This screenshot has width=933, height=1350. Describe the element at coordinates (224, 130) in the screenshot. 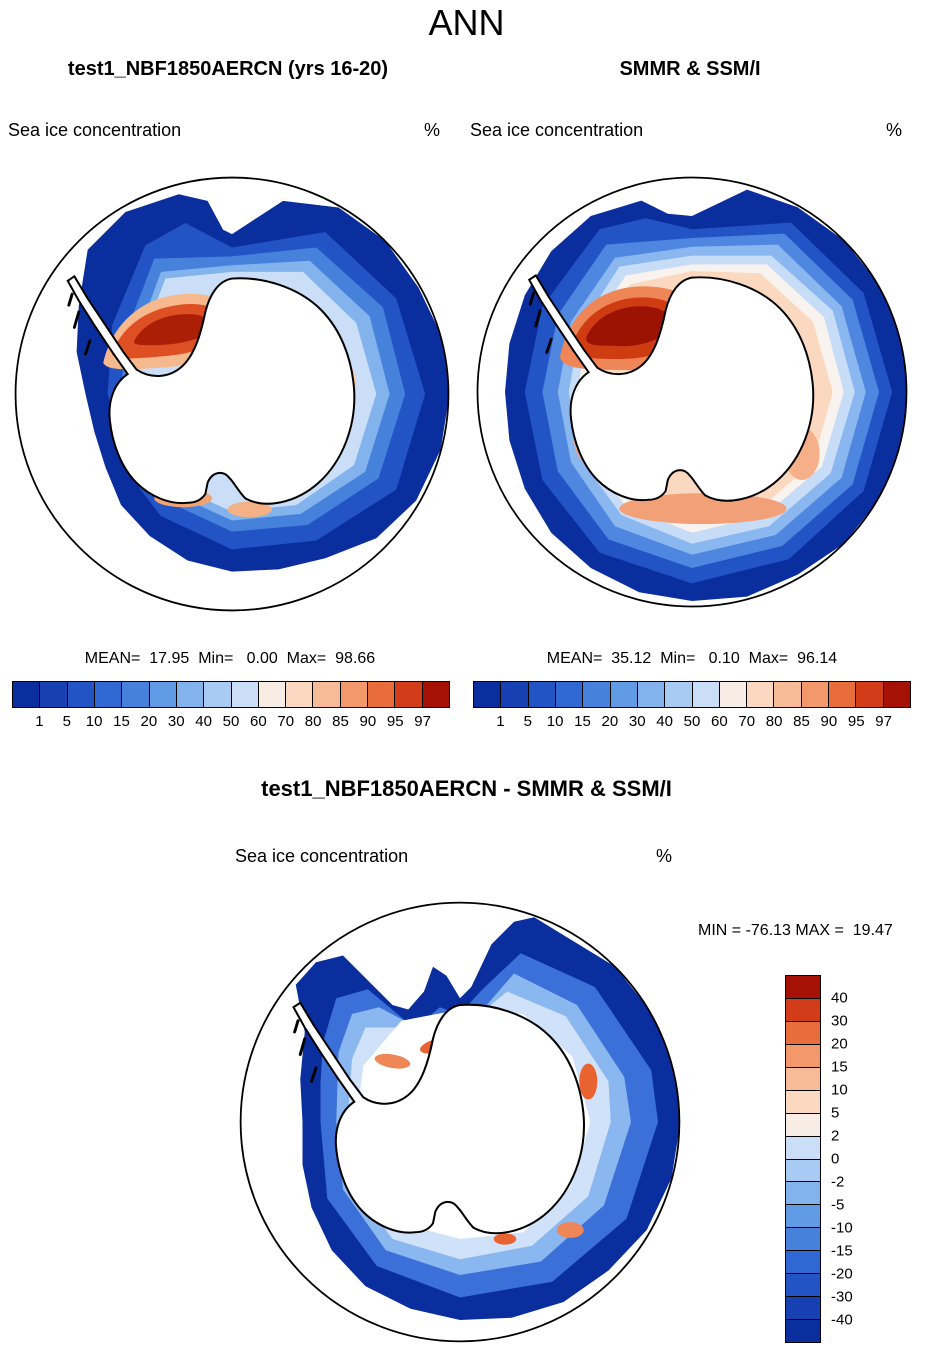

I see `model-variable-row: Sea ice concentration %` at that location.